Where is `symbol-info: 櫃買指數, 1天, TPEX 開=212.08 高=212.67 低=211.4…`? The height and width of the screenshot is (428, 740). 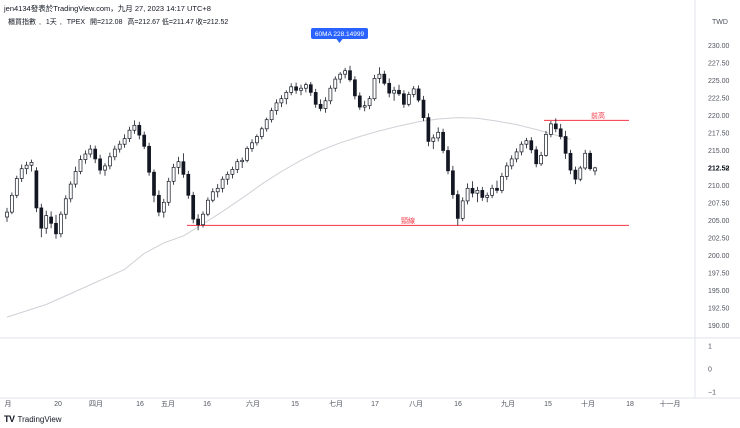 symbol-info: 櫃買指數, 1天, TPEX 開=212.08 高=212.67 低=211.4… is located at coordinates (118, 22).